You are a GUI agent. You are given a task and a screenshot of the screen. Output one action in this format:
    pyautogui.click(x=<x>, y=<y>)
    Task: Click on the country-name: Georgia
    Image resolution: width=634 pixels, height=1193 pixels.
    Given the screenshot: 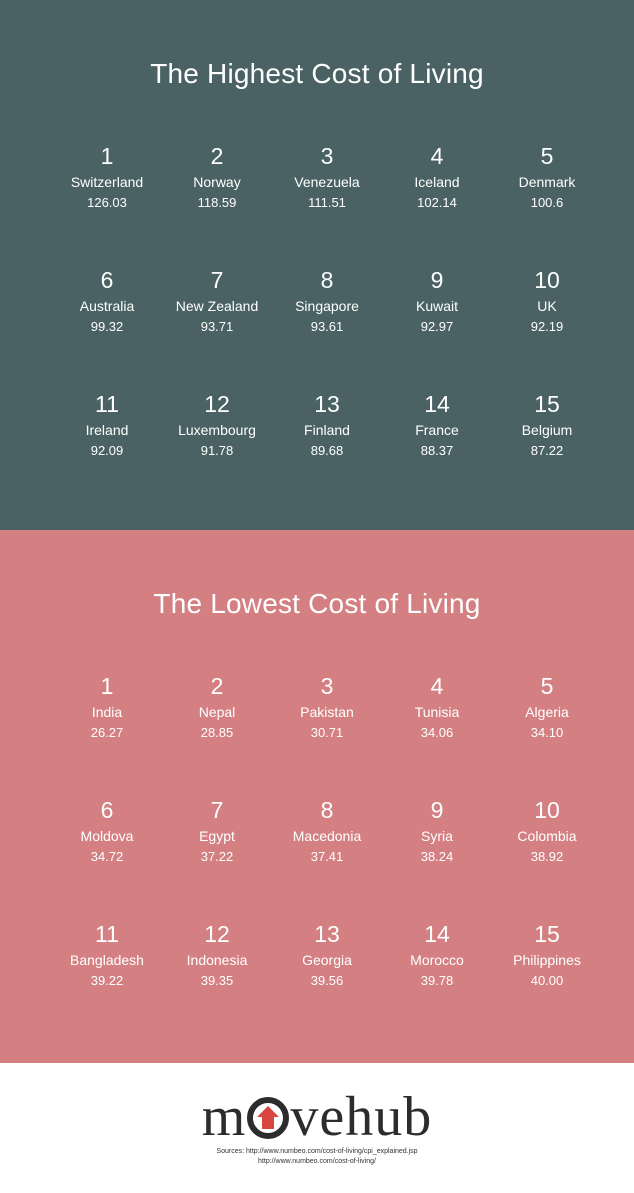 What is the action you would take?
    pyautogui.click(x=327, y=960)
    